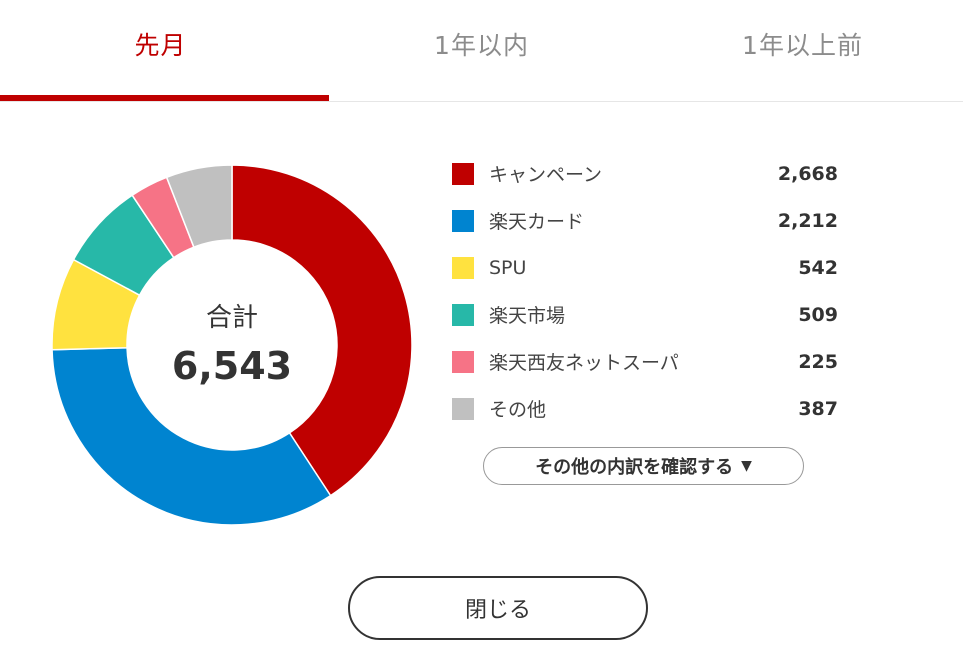 The image size is (963, 657). What do you see at coordinates (527, 316) in the screenshot?
I see `legend-label: 楽天市場` at bounding box center [527, 316].